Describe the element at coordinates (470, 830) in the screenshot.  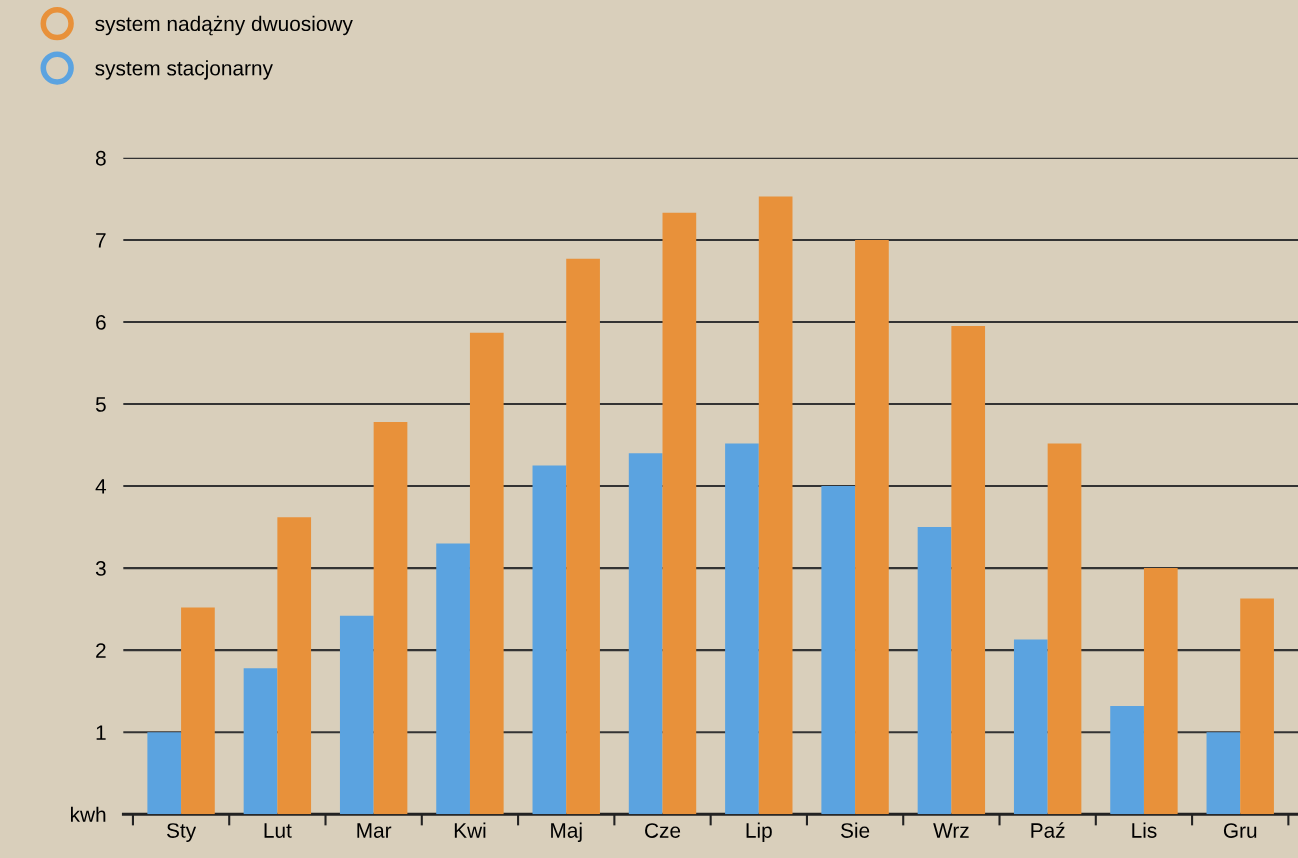
I see `x-tick-label: Kwi` at that location.